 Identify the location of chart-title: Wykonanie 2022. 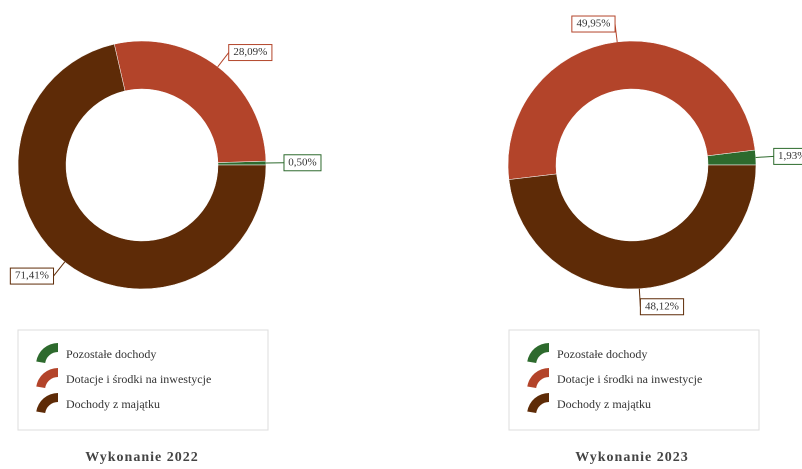
(141, 457).